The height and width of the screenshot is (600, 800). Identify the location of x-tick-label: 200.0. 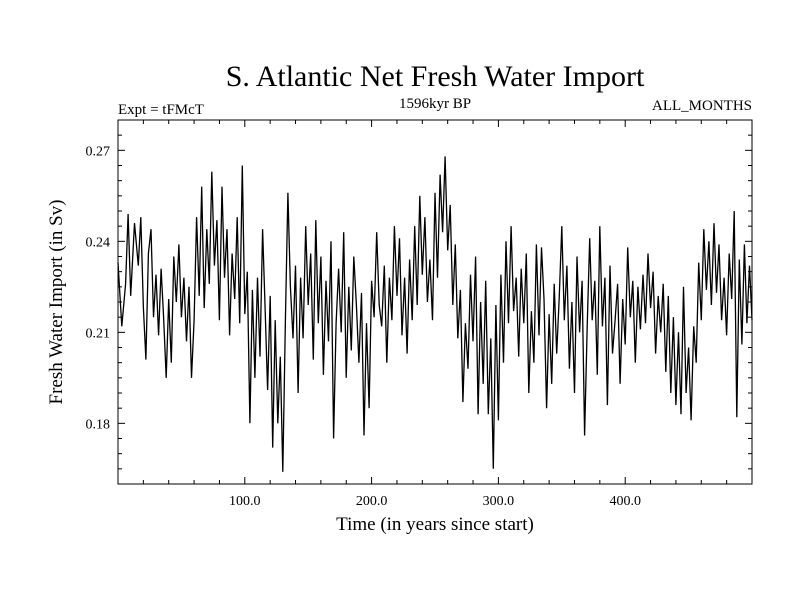
(372, 501).